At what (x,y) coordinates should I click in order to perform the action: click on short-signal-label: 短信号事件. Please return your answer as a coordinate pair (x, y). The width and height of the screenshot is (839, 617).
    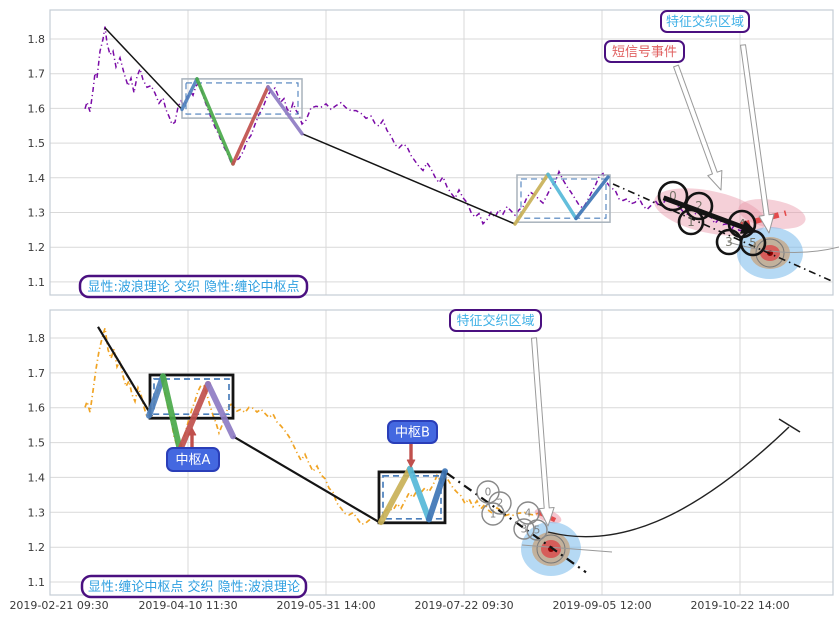
    Looking at the image, I should click on (644, 52).